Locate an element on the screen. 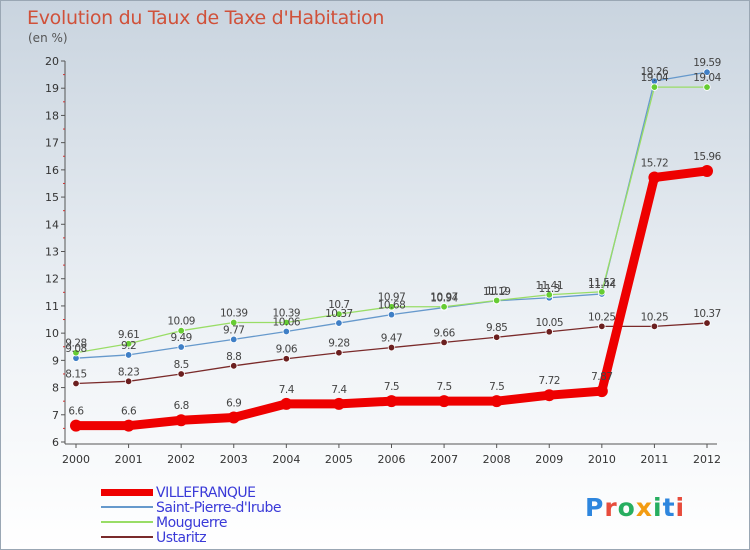  legend-label: Saint-Pierre-d'Irube is located at coordinates (219, 508).